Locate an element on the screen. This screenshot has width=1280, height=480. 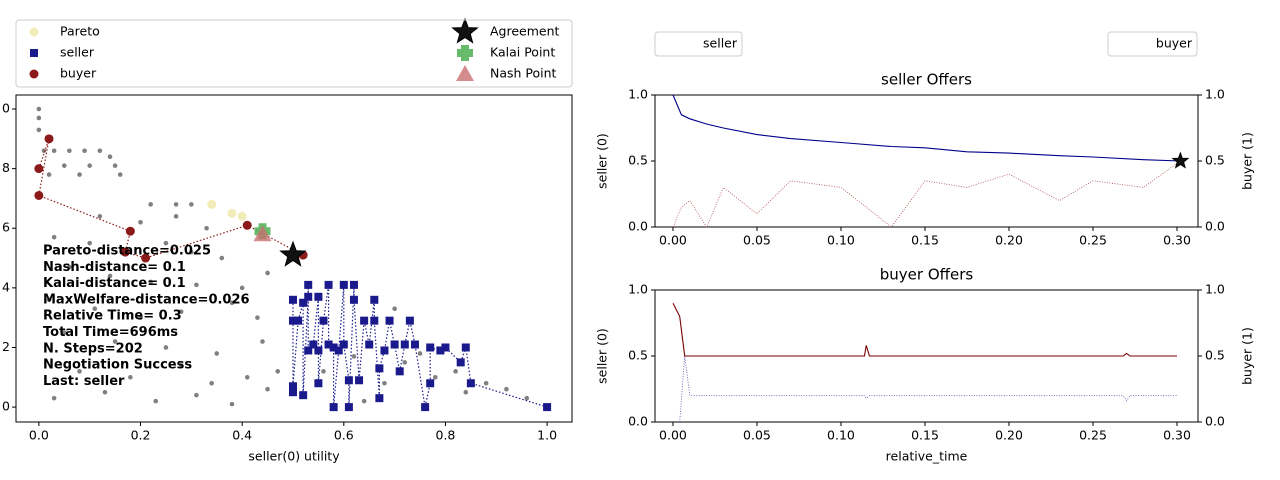
x-axis-label: seller(0) utility is located at coordinates (294, 456).